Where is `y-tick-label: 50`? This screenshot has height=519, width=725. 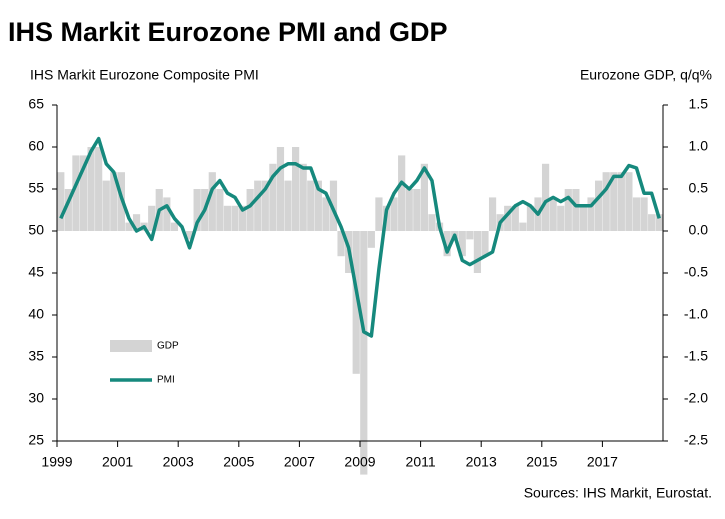
y-tick-label: 50 is located at coordinates (36, 230).